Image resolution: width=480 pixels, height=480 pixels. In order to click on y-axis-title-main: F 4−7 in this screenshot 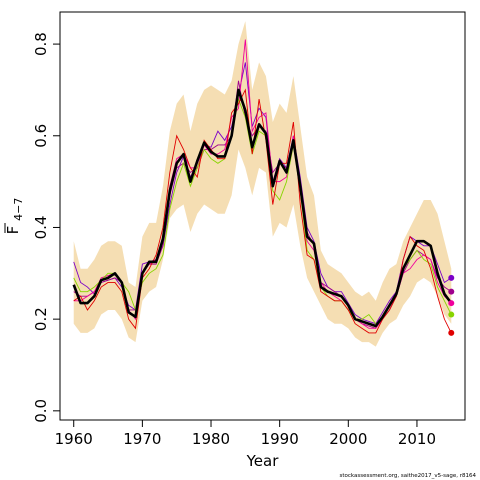, I will do `click(14, 216)`.